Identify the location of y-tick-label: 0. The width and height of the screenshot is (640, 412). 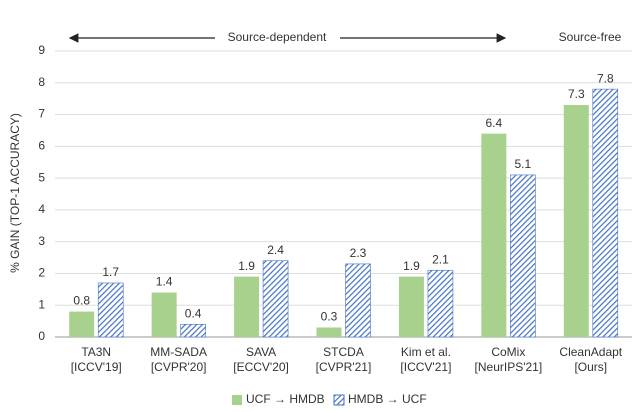
(41, 336).